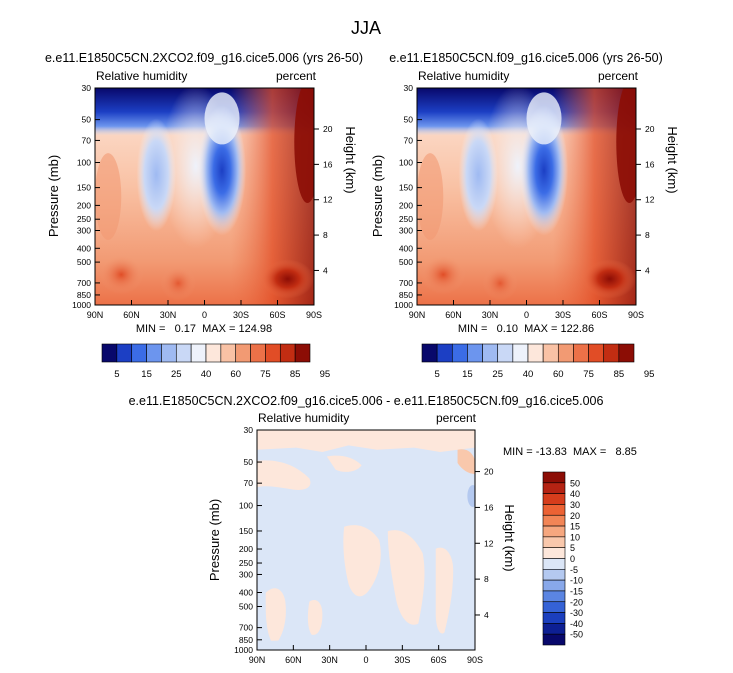 The width and height of the screenshot is (733, 673). I want to click on y-axis-label-right: Height (km), so click(509, 537).